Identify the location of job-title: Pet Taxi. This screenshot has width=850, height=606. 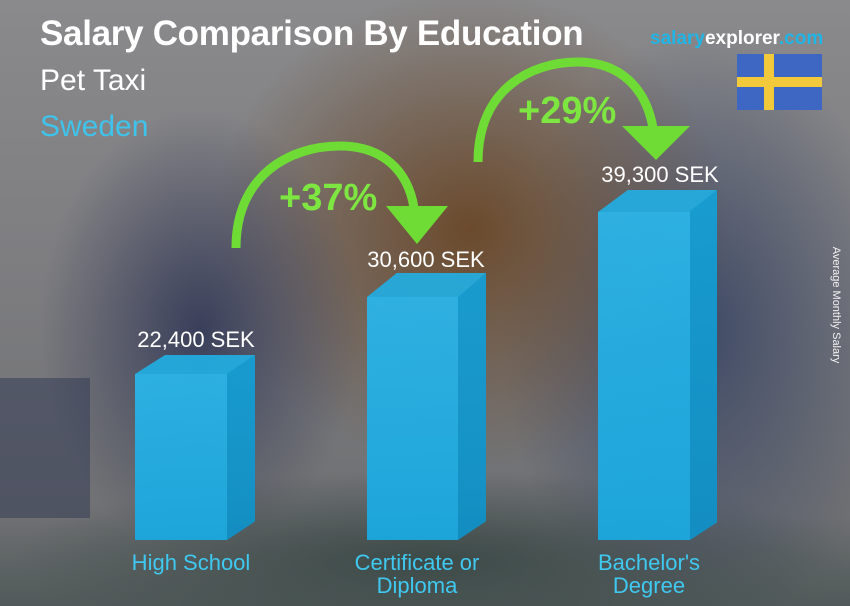
(93, 80).